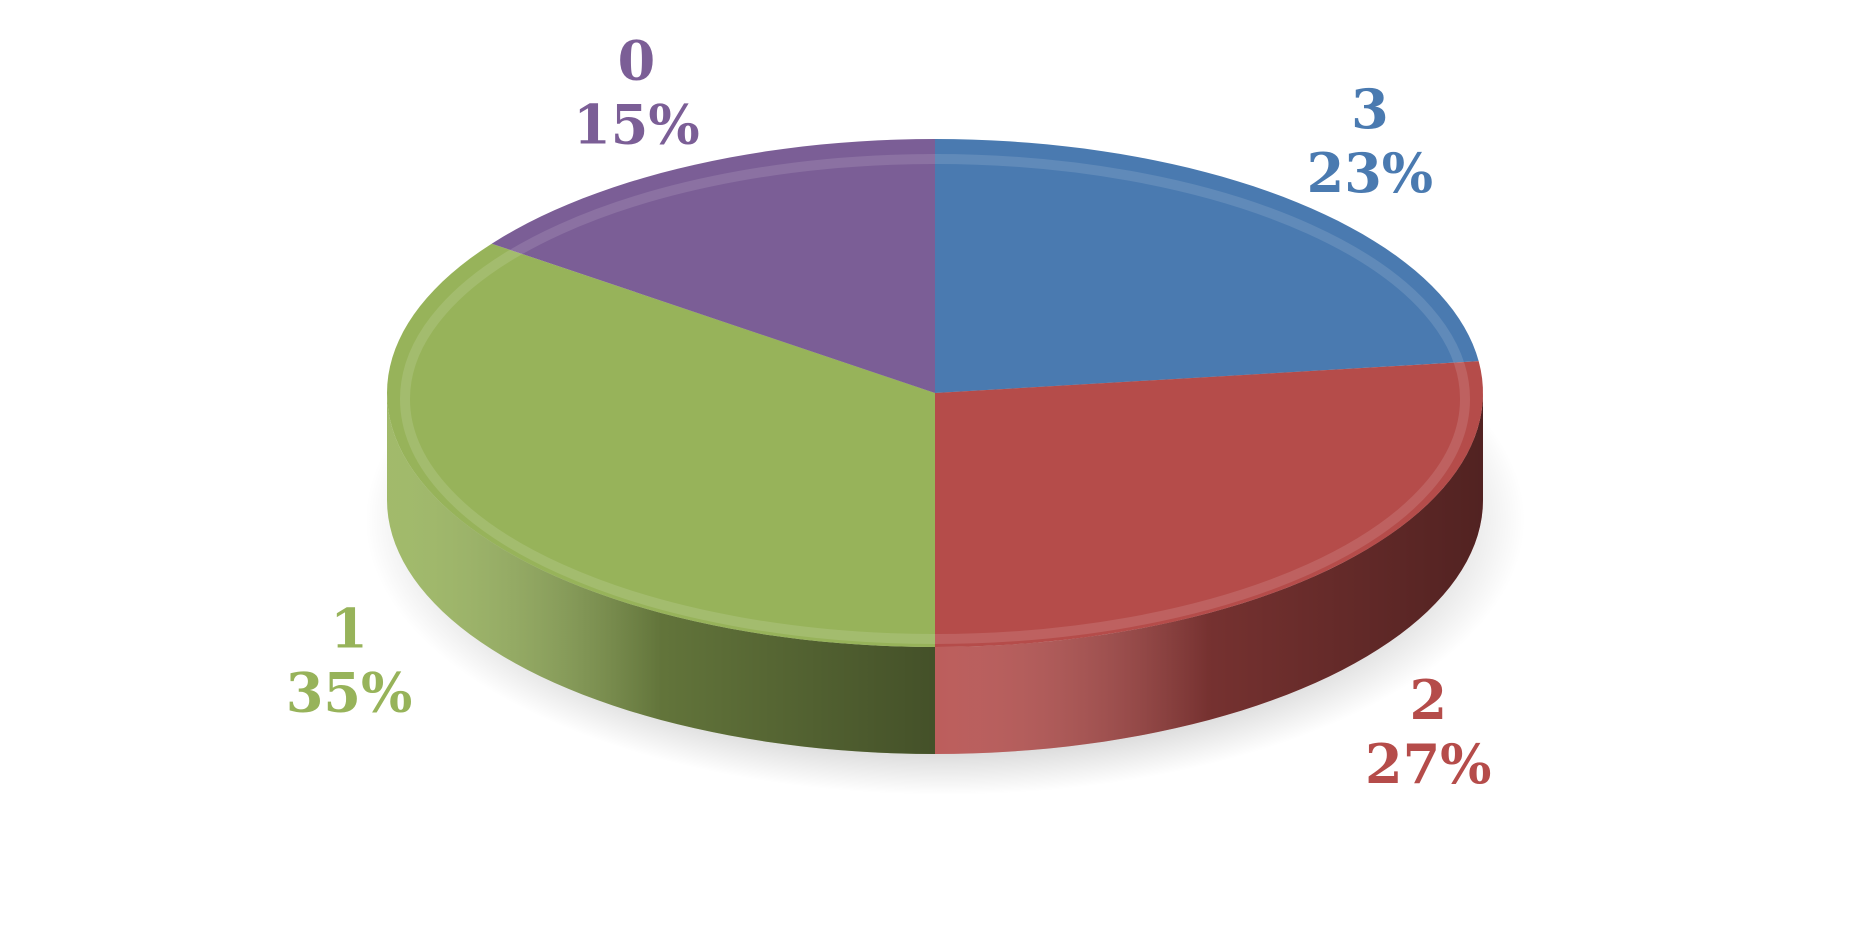  Describe the element at coordinates (1370, 109) in the screenshot. I see `slice-label-3: 3` at that location.